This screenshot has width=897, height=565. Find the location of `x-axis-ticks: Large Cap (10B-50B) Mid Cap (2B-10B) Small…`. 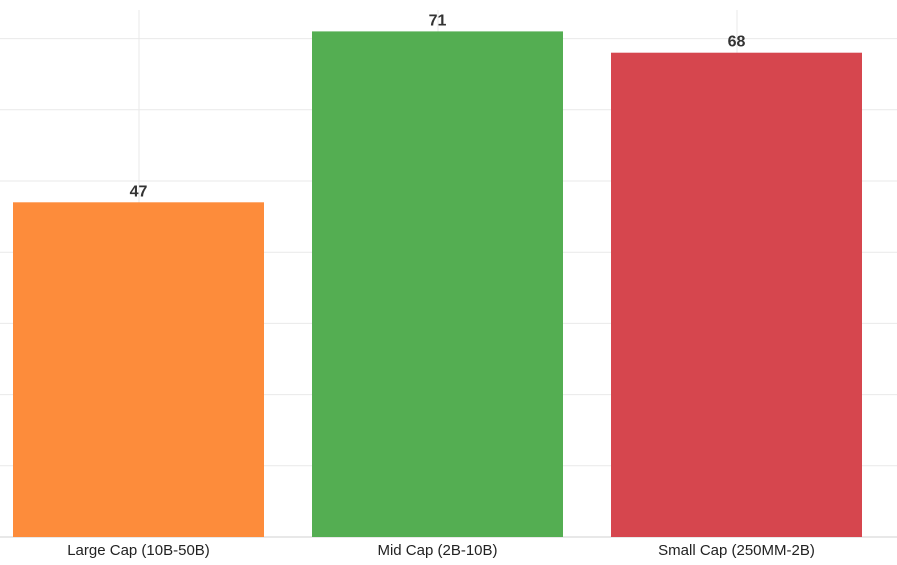

x-axis-ticks: Large Cap (10B-50B) Mid Cap (2B-10B) Small… is located at coordinates (441, 550).